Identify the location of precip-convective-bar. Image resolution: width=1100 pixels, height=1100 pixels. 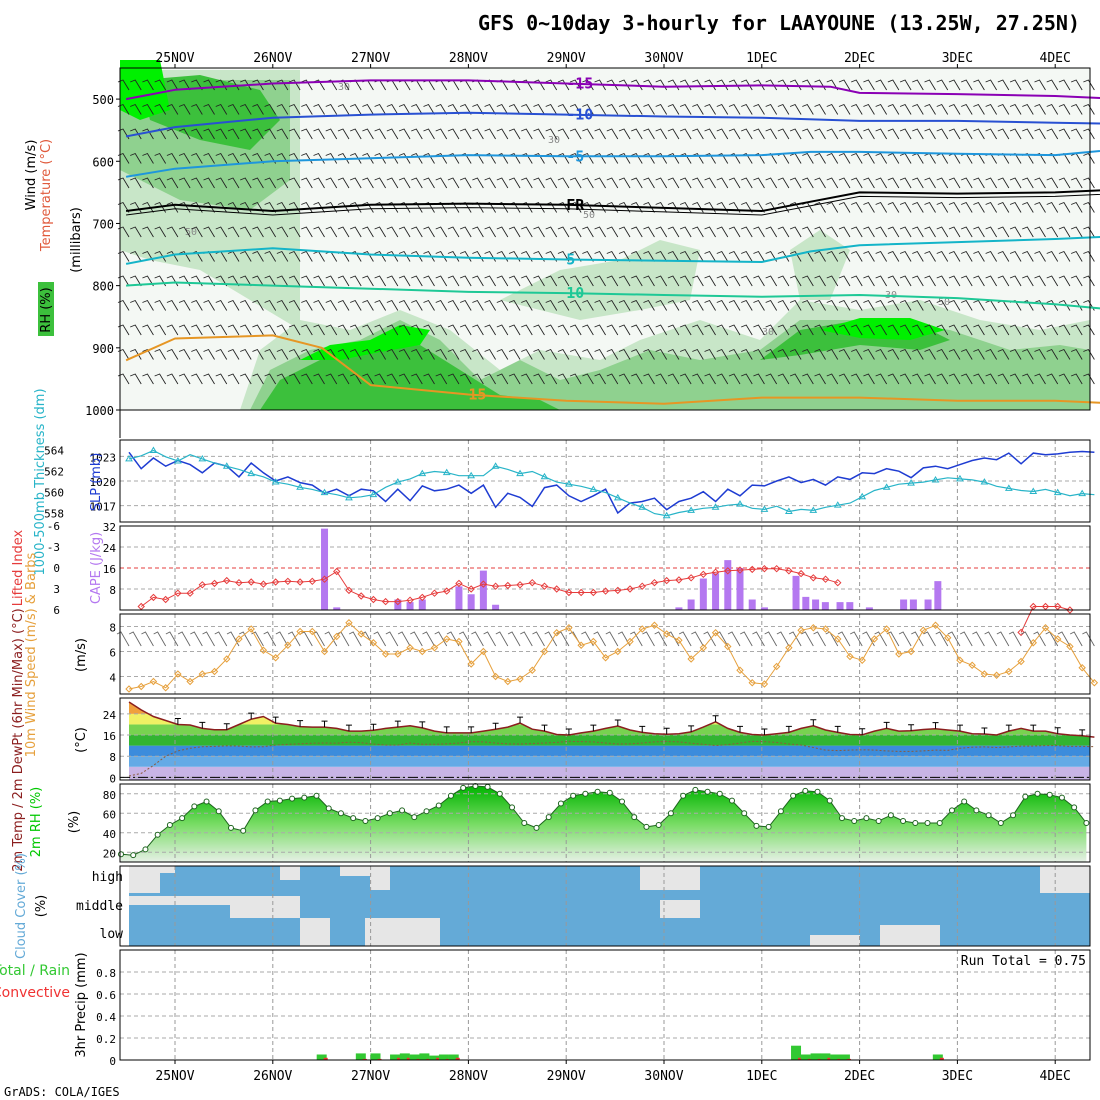
(829, 1058).